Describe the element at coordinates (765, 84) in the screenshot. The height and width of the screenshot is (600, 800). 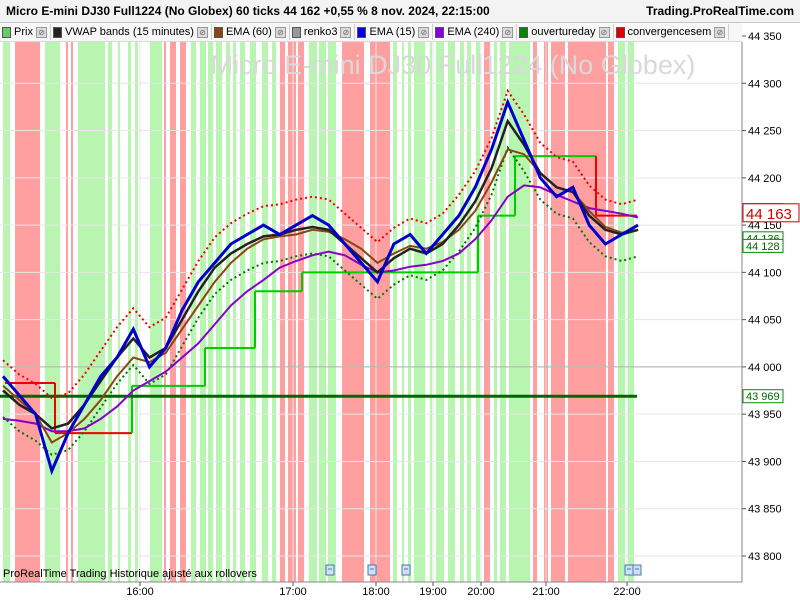
I see `price-tick-label: 44 300` at that location.